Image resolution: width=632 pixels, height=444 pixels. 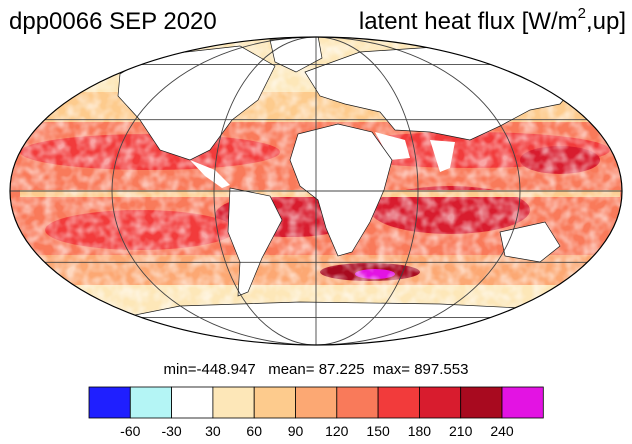 What do you see at coordinates (213, 431) in the screenshot?
I see `colorbar-tick-label: 30` at bounding box center [213, 431].